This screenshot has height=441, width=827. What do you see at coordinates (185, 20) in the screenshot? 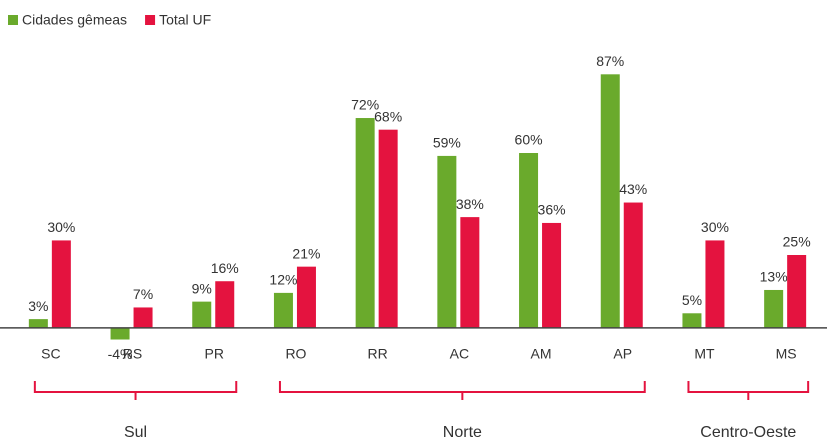
I see `legend-label: Total UF` at bounding box center [185, 20].